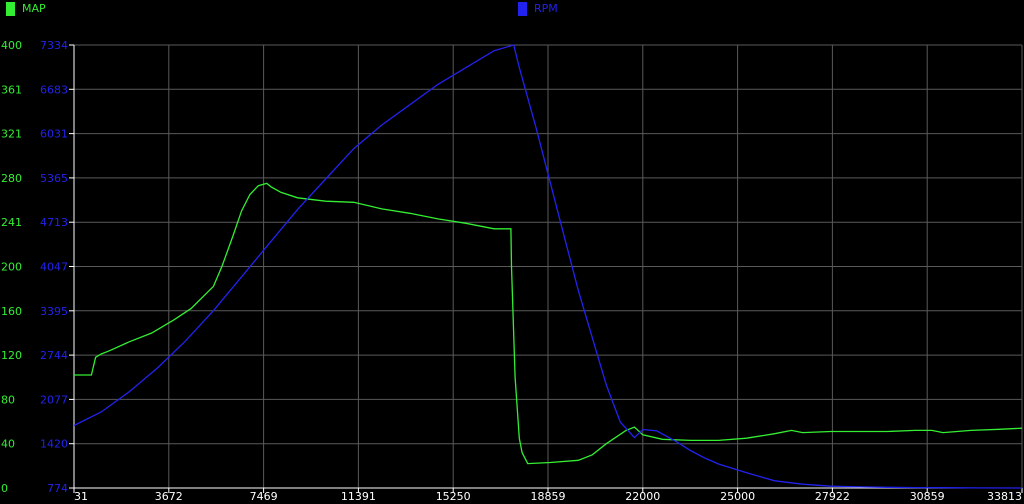 The image size is (1024, 504). I want to click on legend-label-map: MAP, so click(34, 8).